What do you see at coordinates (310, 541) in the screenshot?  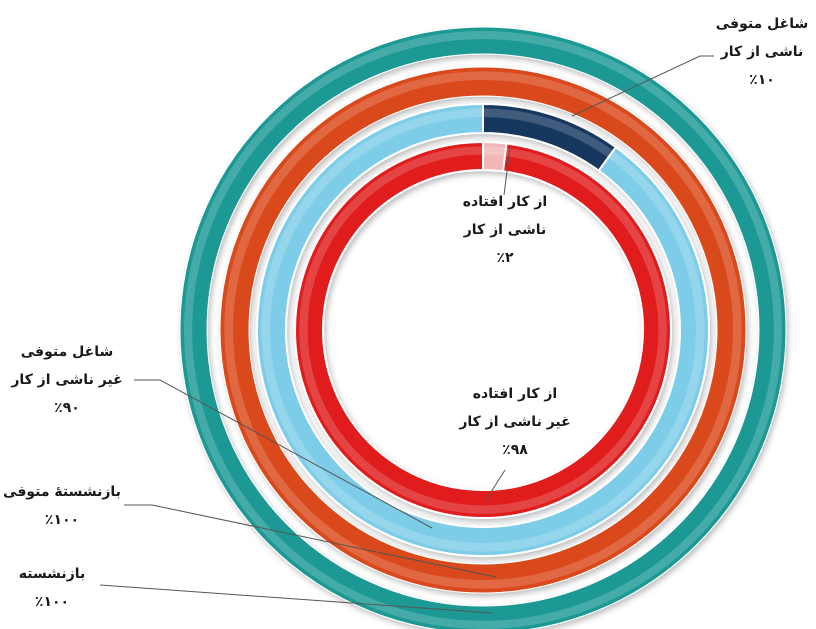 I see `leader-retired-deceased` at bounding box center [310, 541].